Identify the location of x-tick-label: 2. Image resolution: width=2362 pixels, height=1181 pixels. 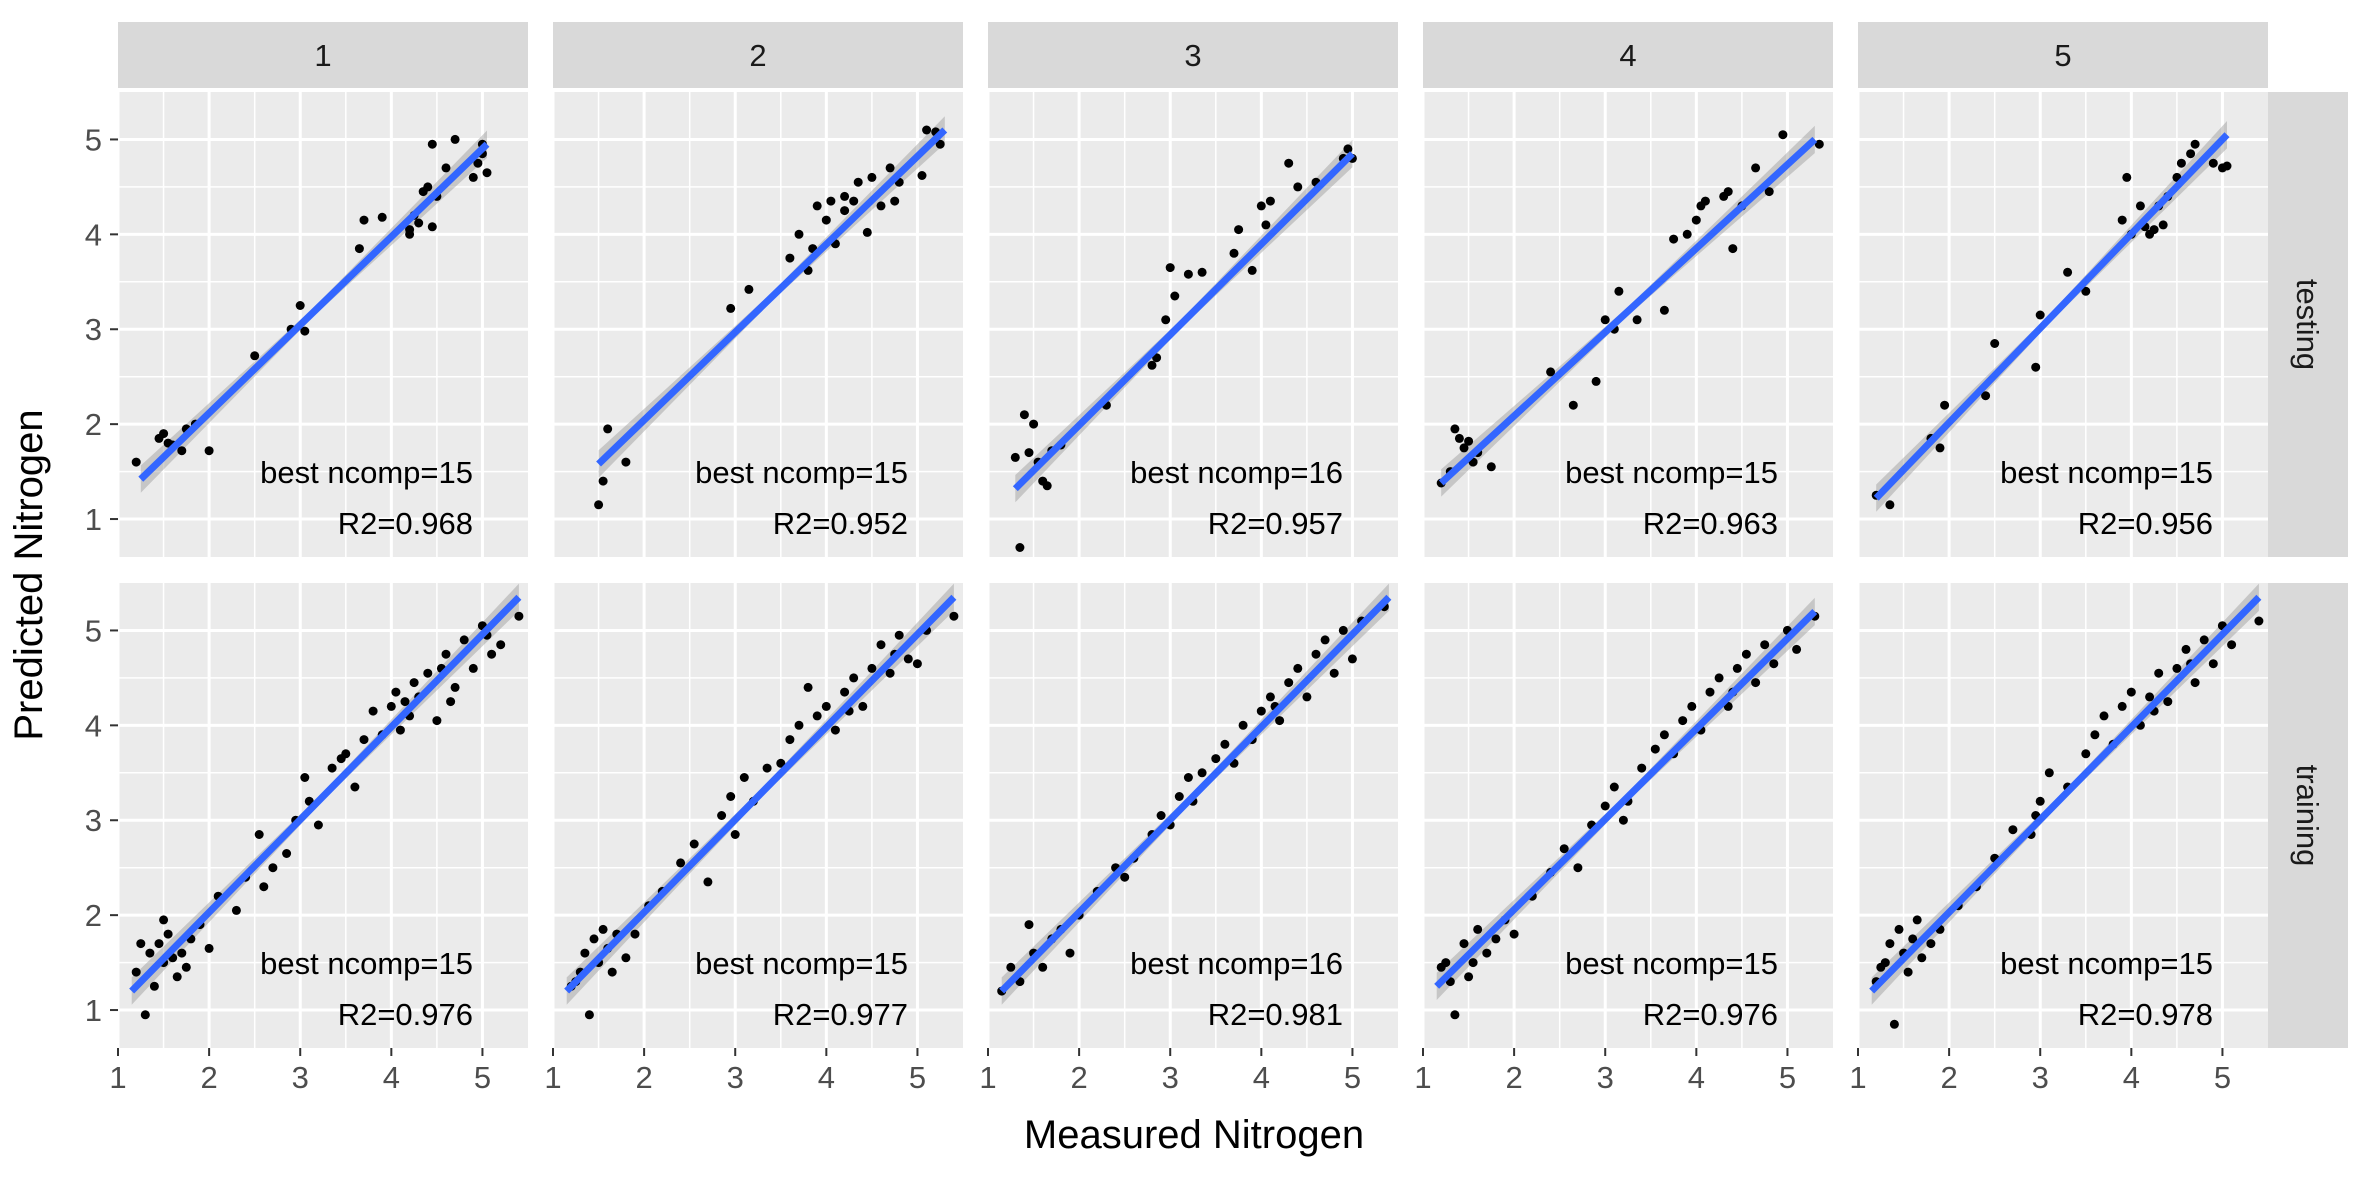
(208, 1077).